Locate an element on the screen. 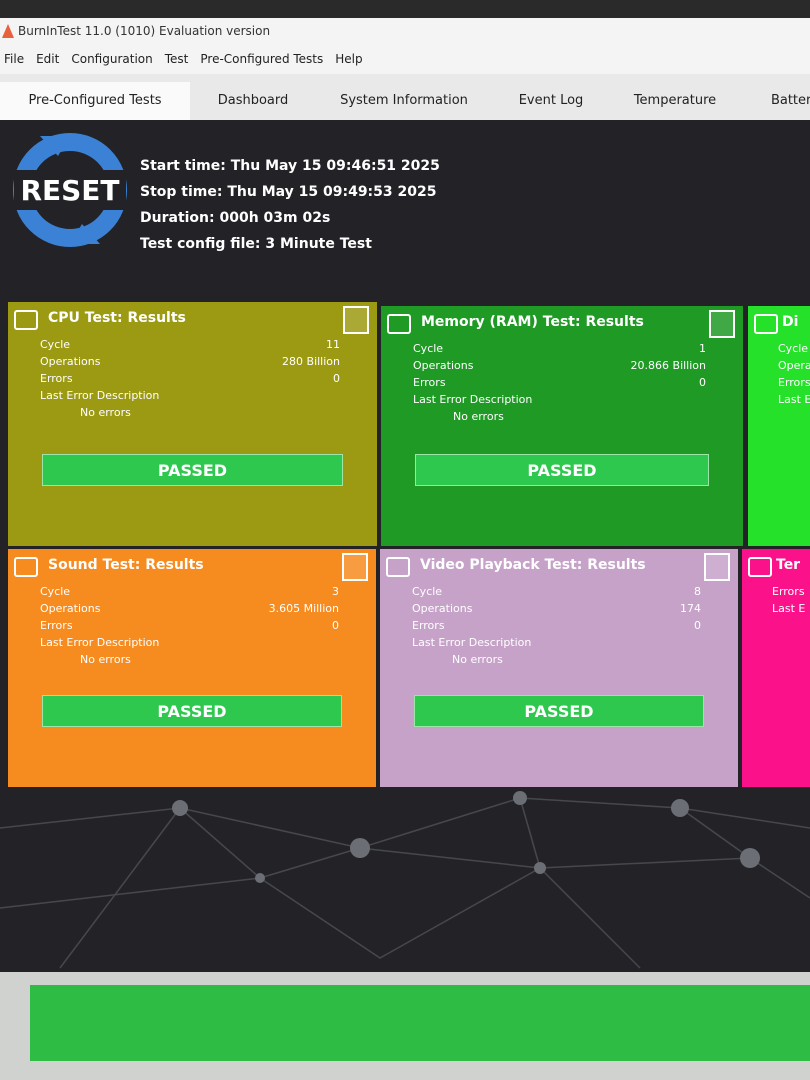 The image size is (810, 1080). menu-item: Help is located at coordinates (349, 59).